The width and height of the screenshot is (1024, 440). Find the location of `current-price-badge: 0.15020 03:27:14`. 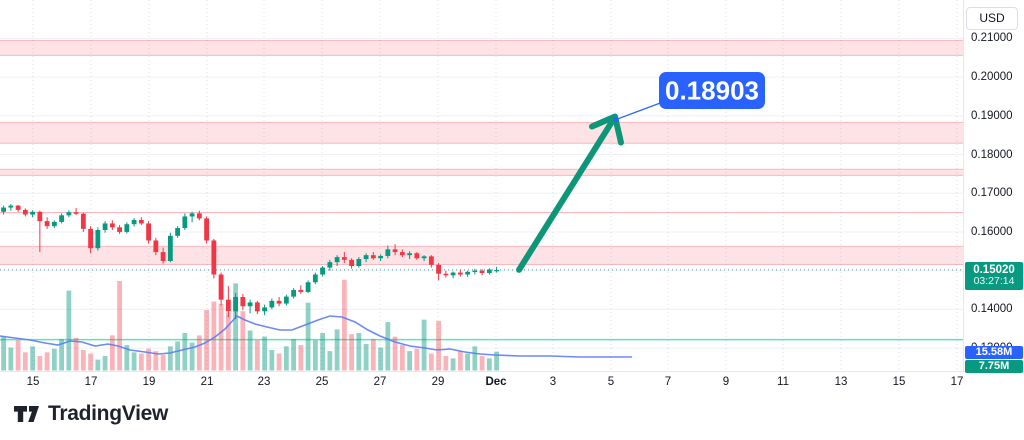

current-price-badge: 0.15020 03:27:14 is located at coordinates (994, 276).